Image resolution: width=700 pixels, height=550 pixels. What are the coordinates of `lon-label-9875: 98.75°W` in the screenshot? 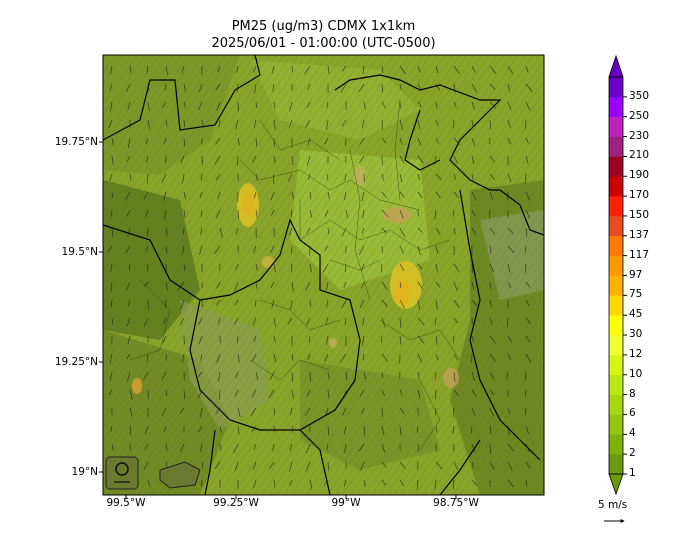 It's located at (456, 503).